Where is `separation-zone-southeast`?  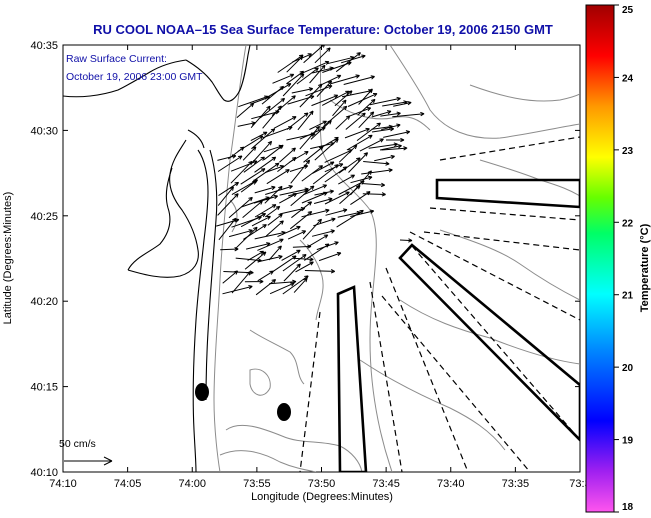
separation-zone-southeast is located at coordinates (489, 342).